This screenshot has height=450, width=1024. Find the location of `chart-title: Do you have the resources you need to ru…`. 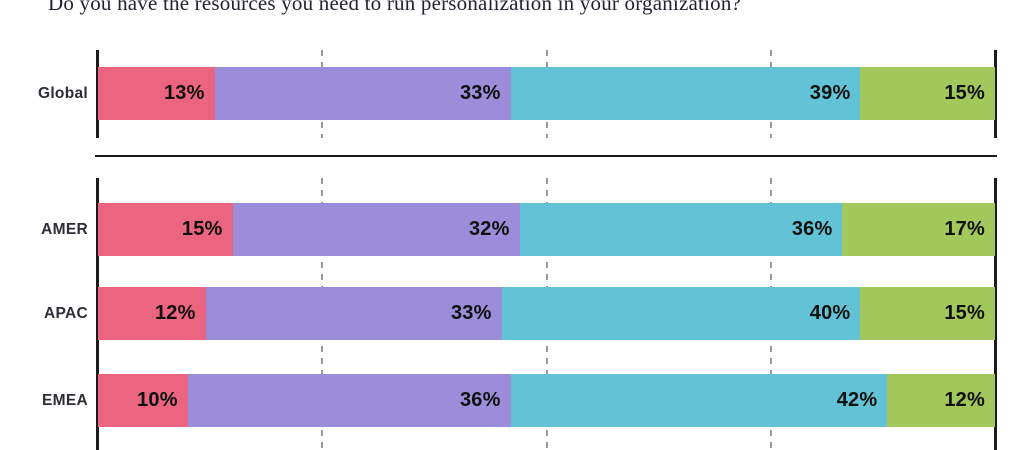

chart-title: Do you have the resources you need to ru… is located at coordinates (395, 7).